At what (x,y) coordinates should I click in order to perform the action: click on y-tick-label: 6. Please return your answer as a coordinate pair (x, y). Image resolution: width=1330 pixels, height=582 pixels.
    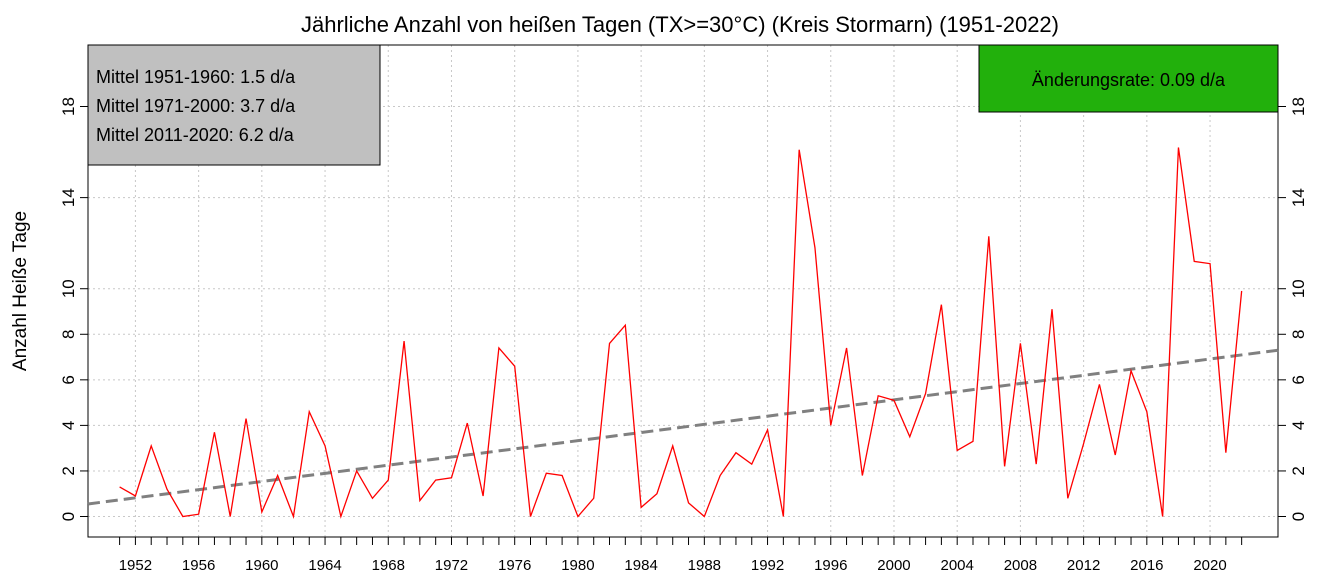
    Looking at the image, I should click on (68, 379).